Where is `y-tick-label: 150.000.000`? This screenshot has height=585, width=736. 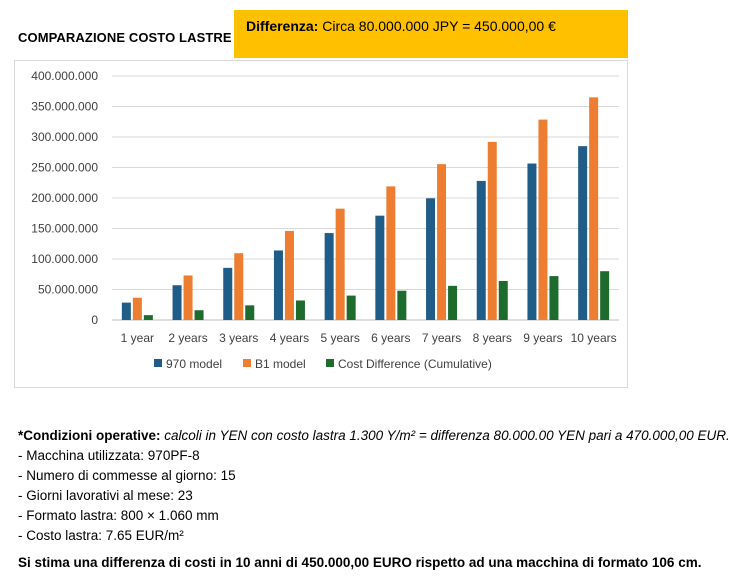 y-tick-label: 150.000.000 is located at coordinates (64, 229).